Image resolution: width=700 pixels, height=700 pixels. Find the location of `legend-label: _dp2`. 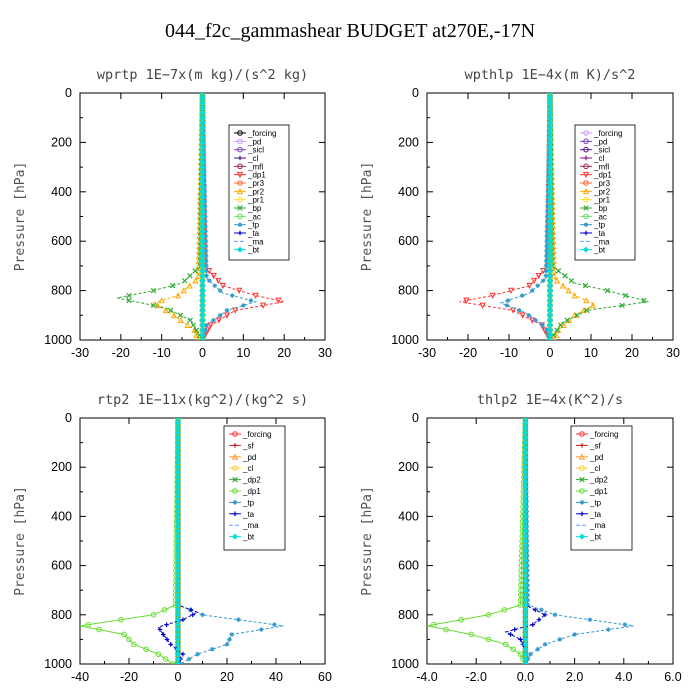

legend-label: _dp2 is located at coordinates (251, 480).